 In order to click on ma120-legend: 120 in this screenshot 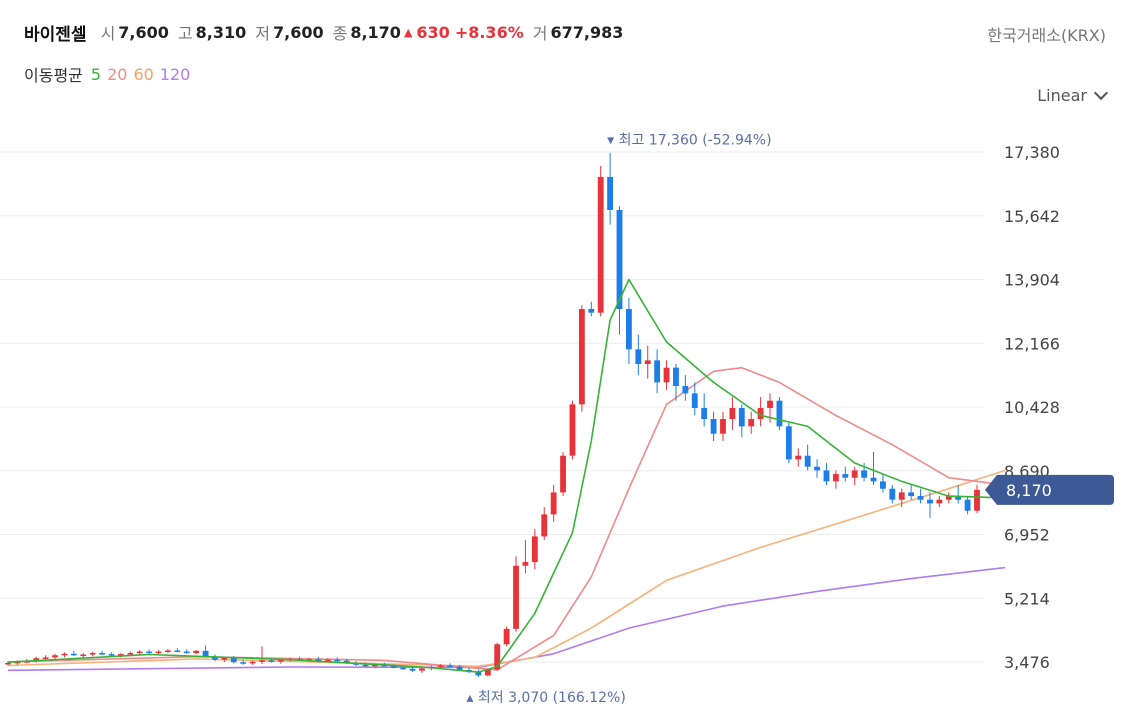, I will do `click(175, 74)`.